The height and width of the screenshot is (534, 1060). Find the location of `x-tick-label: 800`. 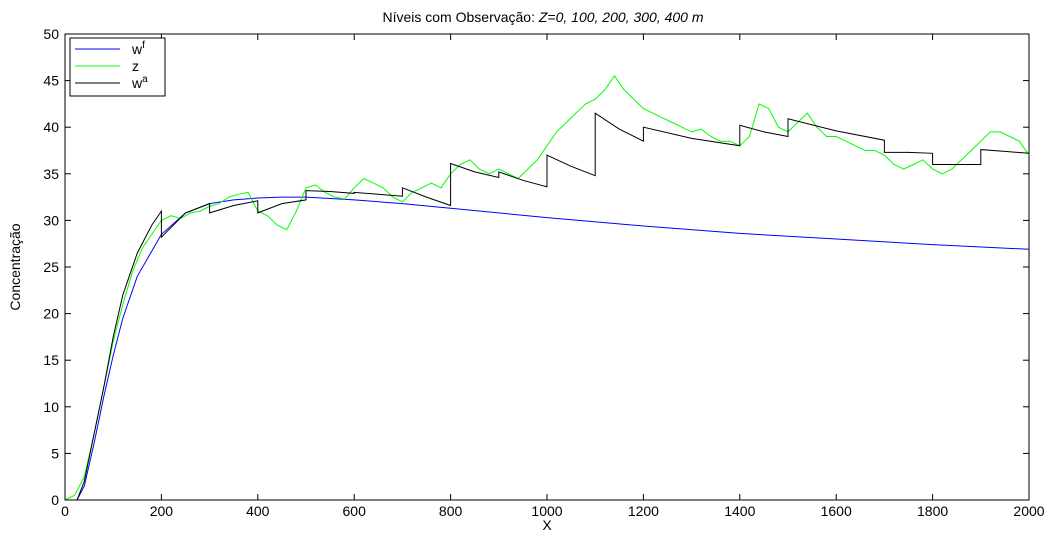

x-tick-label: 800 is located at coordinates (451, 511).